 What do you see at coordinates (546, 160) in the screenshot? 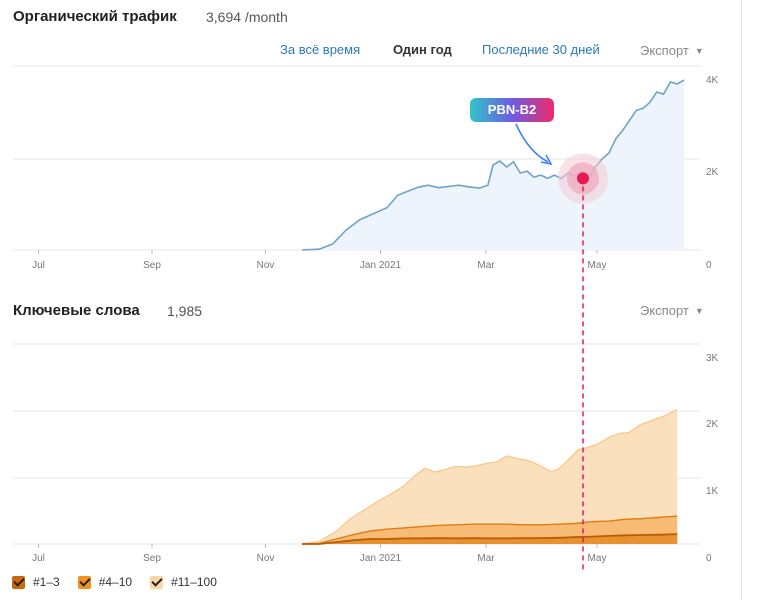
I see `arrow-head-icon` at bounding box center [546, 160].